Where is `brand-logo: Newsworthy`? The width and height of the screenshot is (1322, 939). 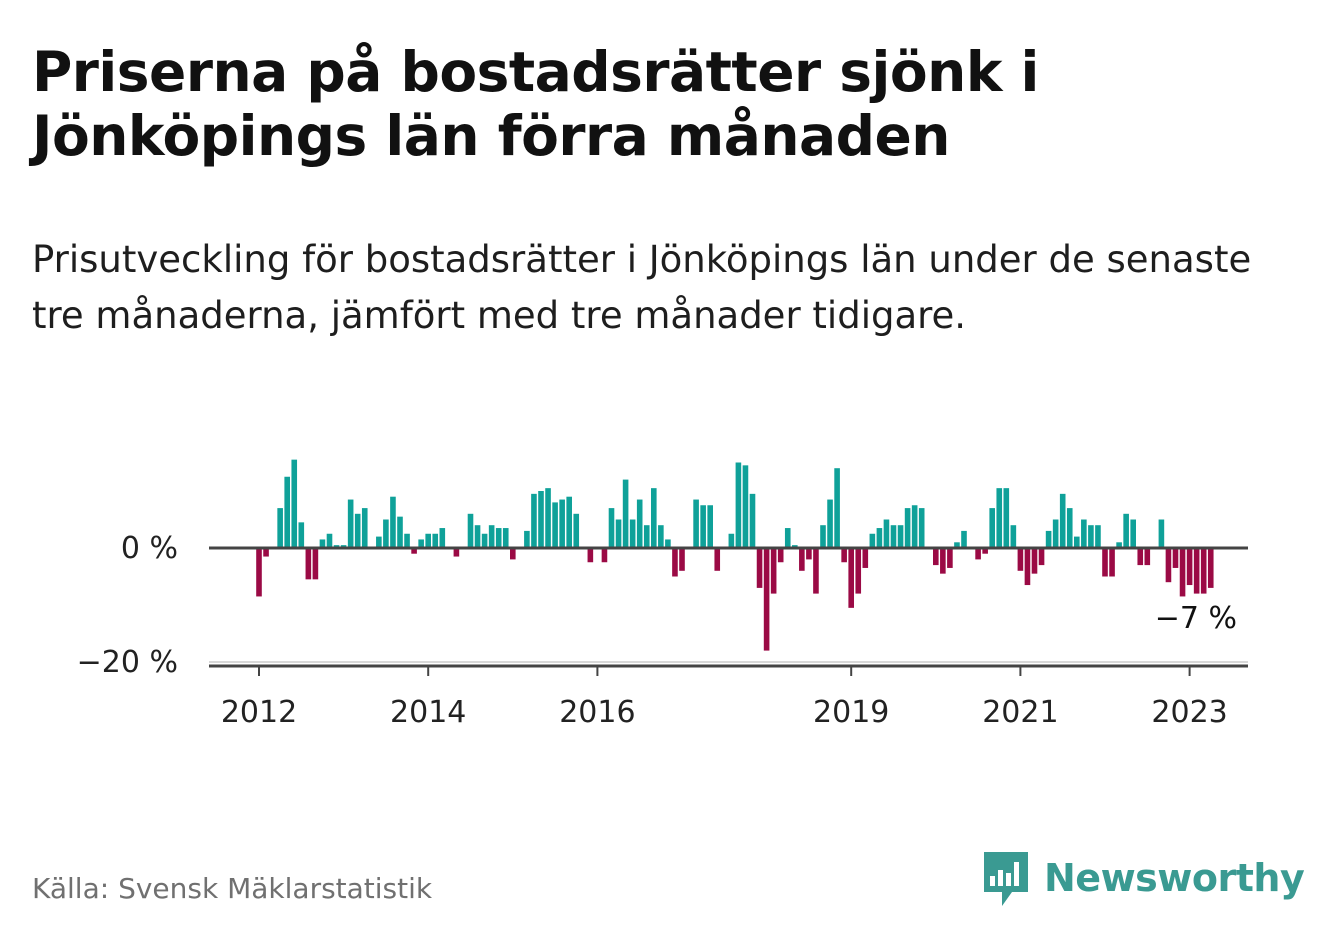 brand-logo: Newsworthy is located at coordinates (1143, 878).